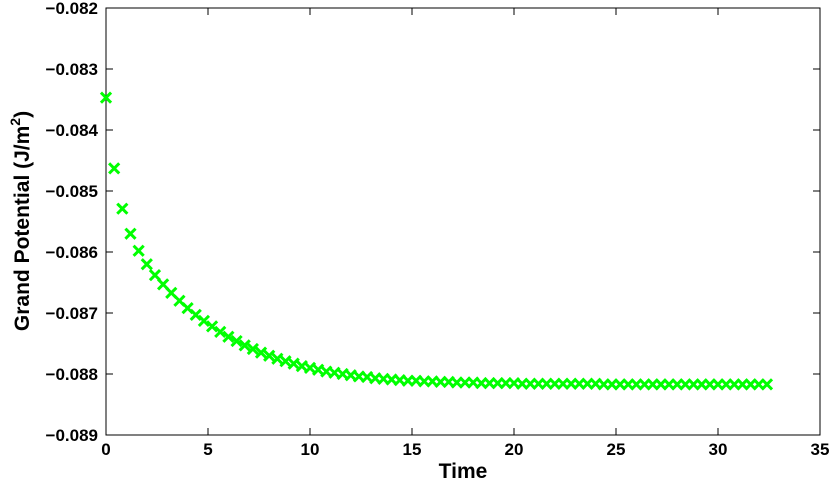  I want to click on y-axis-title-superscript: 2, so click(15, 122).